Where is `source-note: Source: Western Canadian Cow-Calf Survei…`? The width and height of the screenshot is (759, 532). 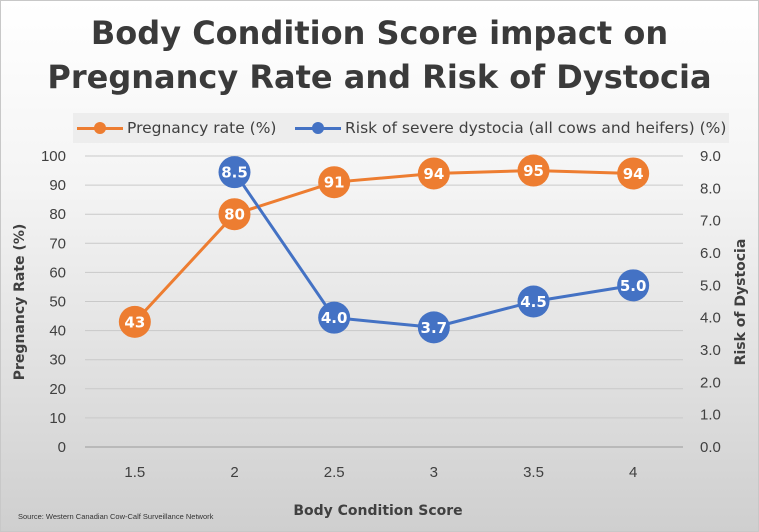 source-note: Source: Western Canadian Cow-Calf Survei… is located at coordinates (116, 516).